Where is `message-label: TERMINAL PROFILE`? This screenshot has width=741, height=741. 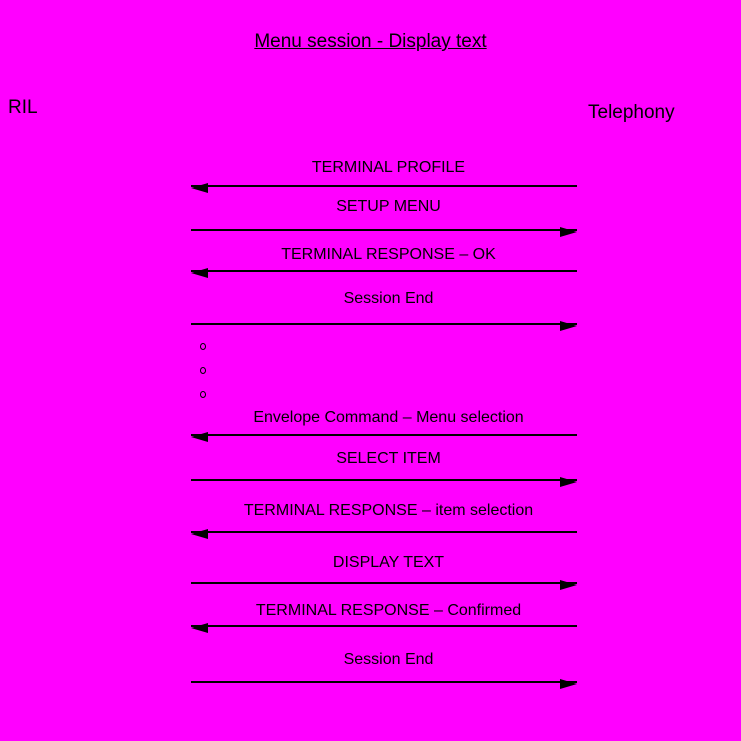
message-label: TERMINAL PROFILE is located at coordinates (388, 167).